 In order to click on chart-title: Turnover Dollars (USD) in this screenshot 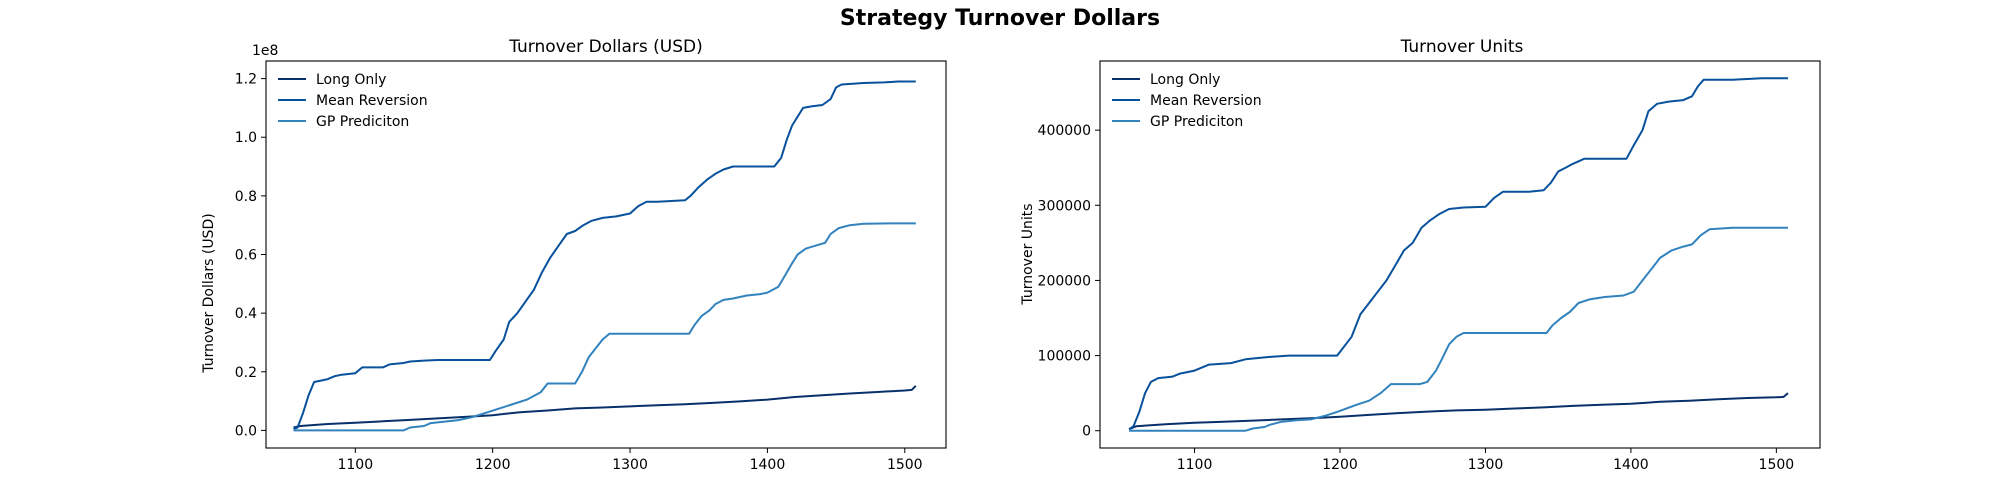, I will do `click(605, 47)`.